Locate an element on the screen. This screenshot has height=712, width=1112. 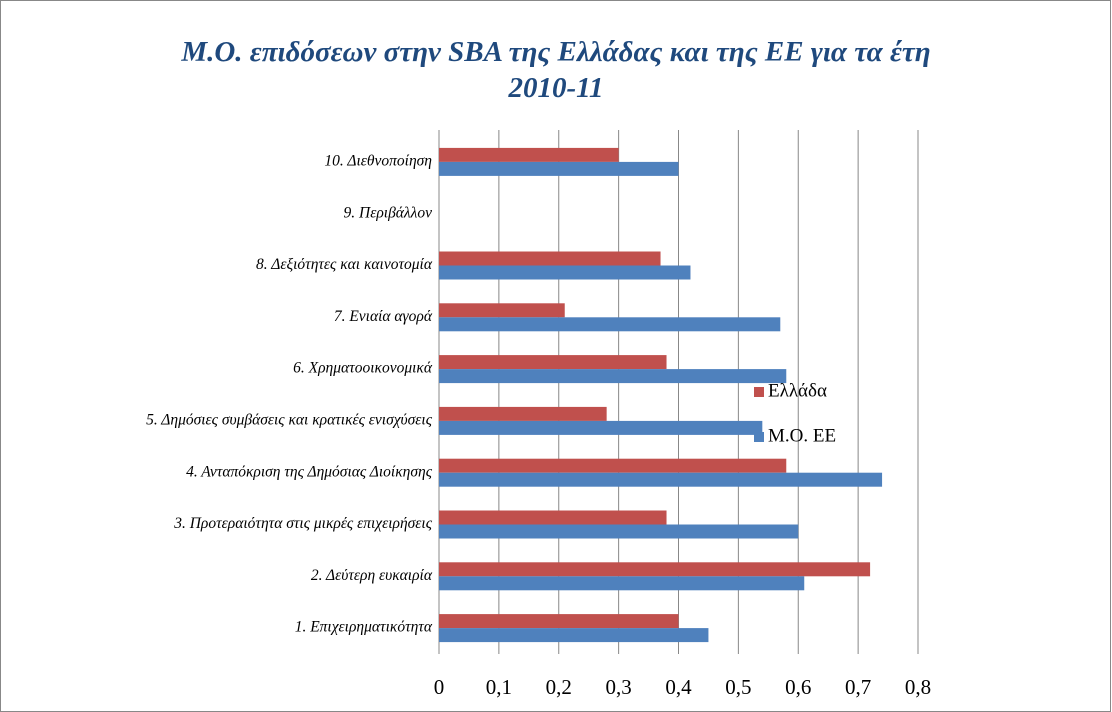
y-tick-label: 1. Επιχειρηματικότητα is located at coordinates (364, 627).